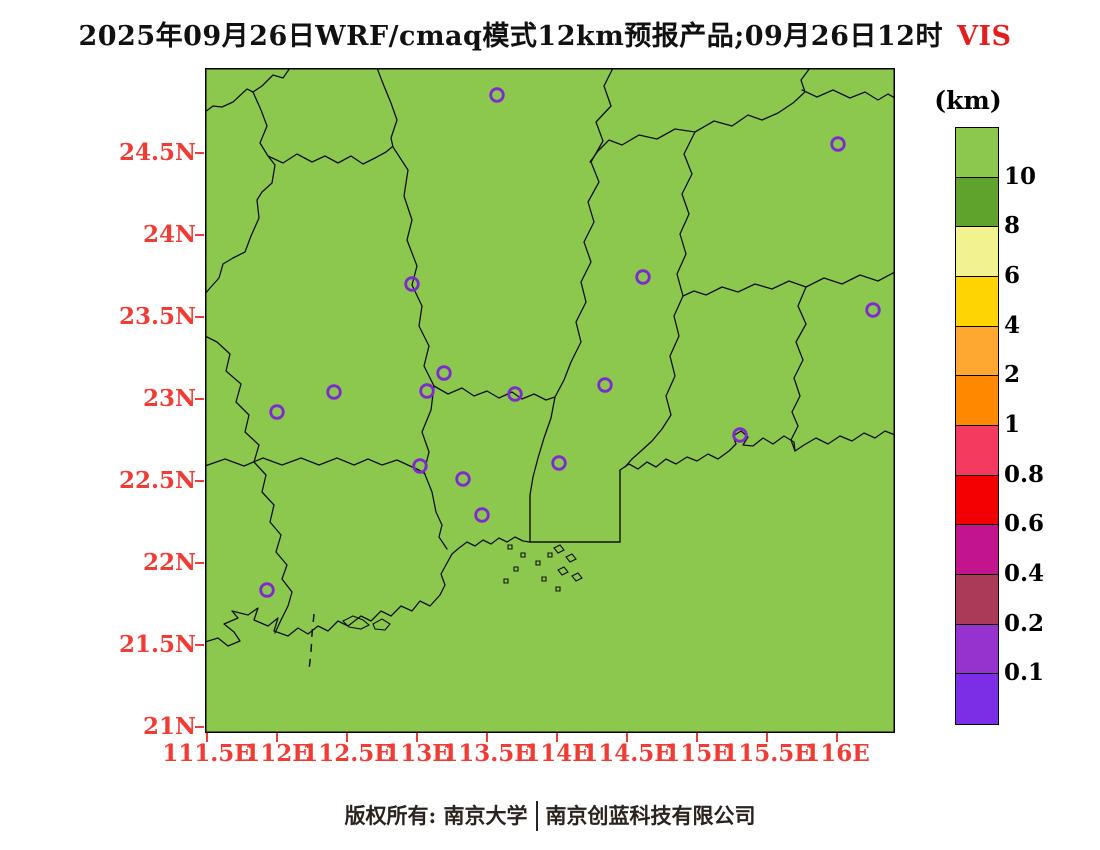  Describe the element at coordinates (984, 36) in the screenshot. I see `title-variable-tag: VIS` at that location.